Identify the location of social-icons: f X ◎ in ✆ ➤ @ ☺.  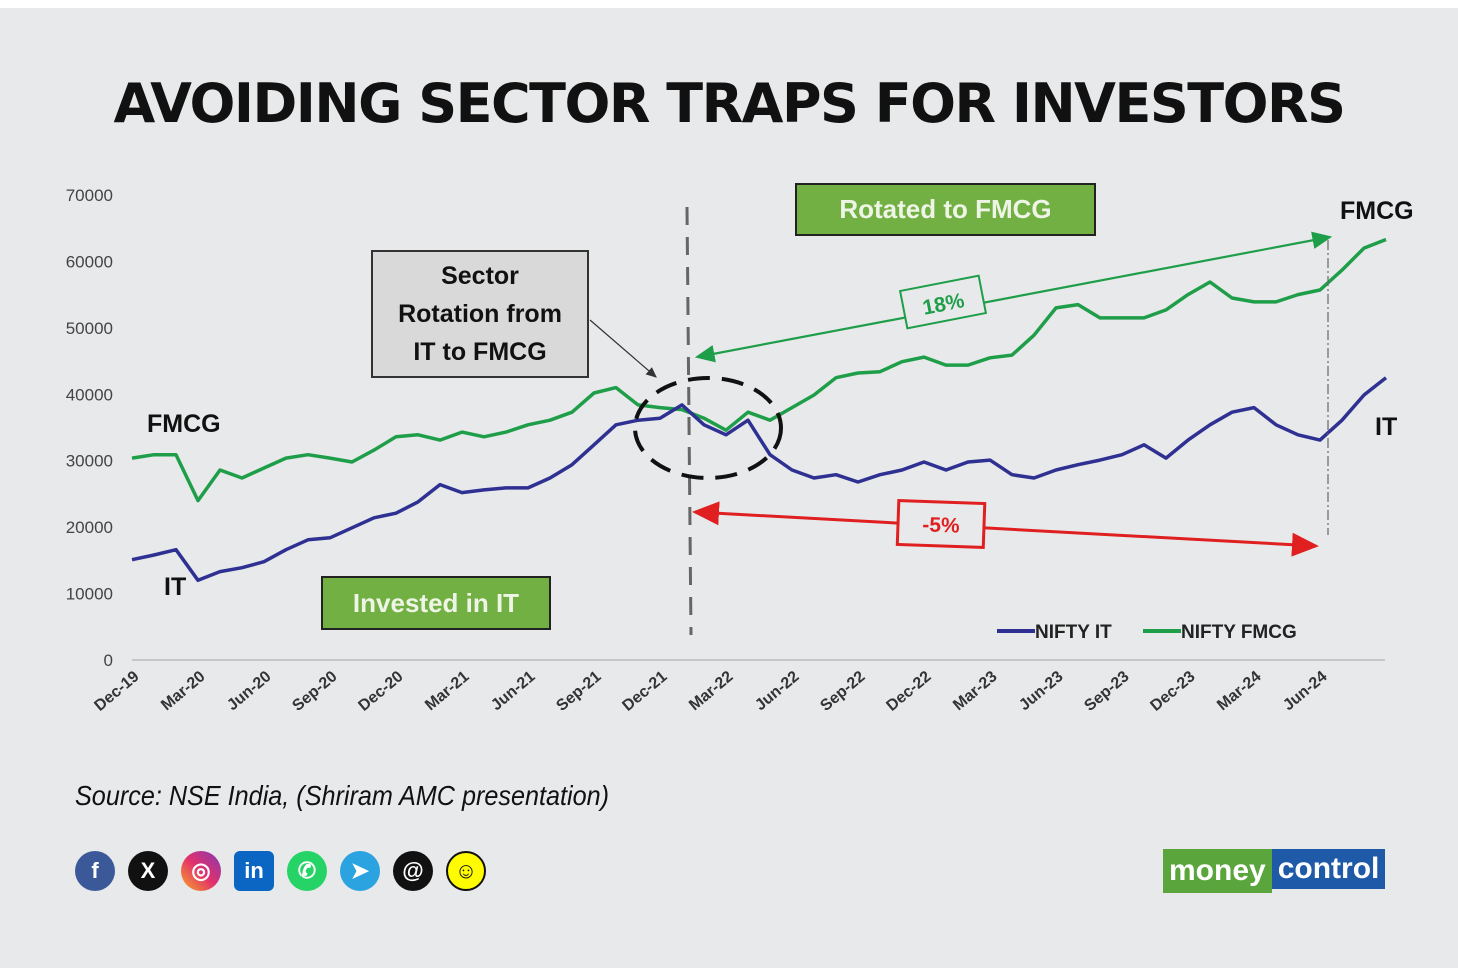
(280, 871).